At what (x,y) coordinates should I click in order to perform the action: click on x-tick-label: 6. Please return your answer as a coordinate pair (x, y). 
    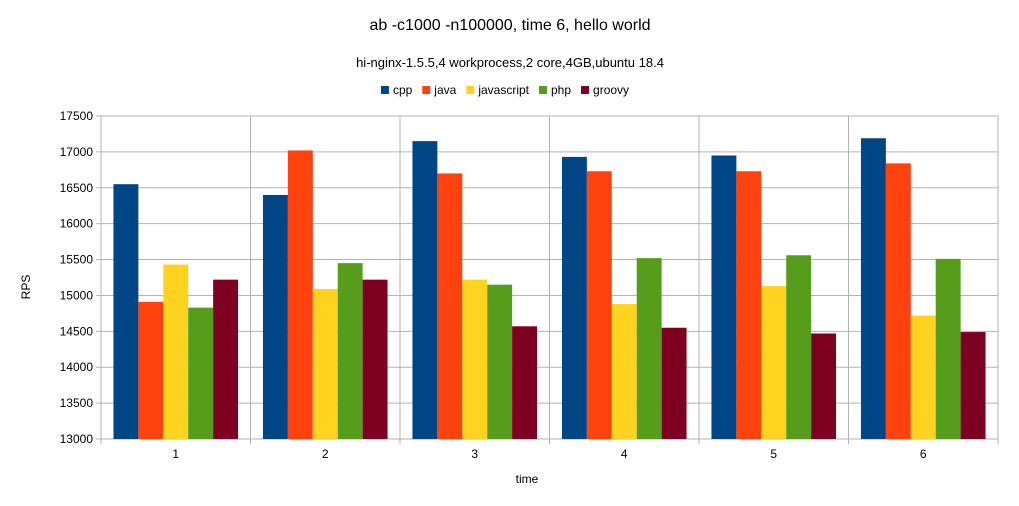
    Looking at the image, I should click on (923, 454).